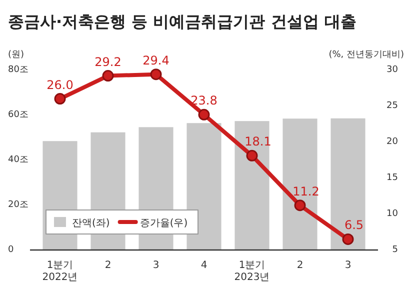 This screenshot has height=290, width=410. Describe the element at coordinates (18, 160) in the screenshot. I see `y-tick-label: 40조` at that location.